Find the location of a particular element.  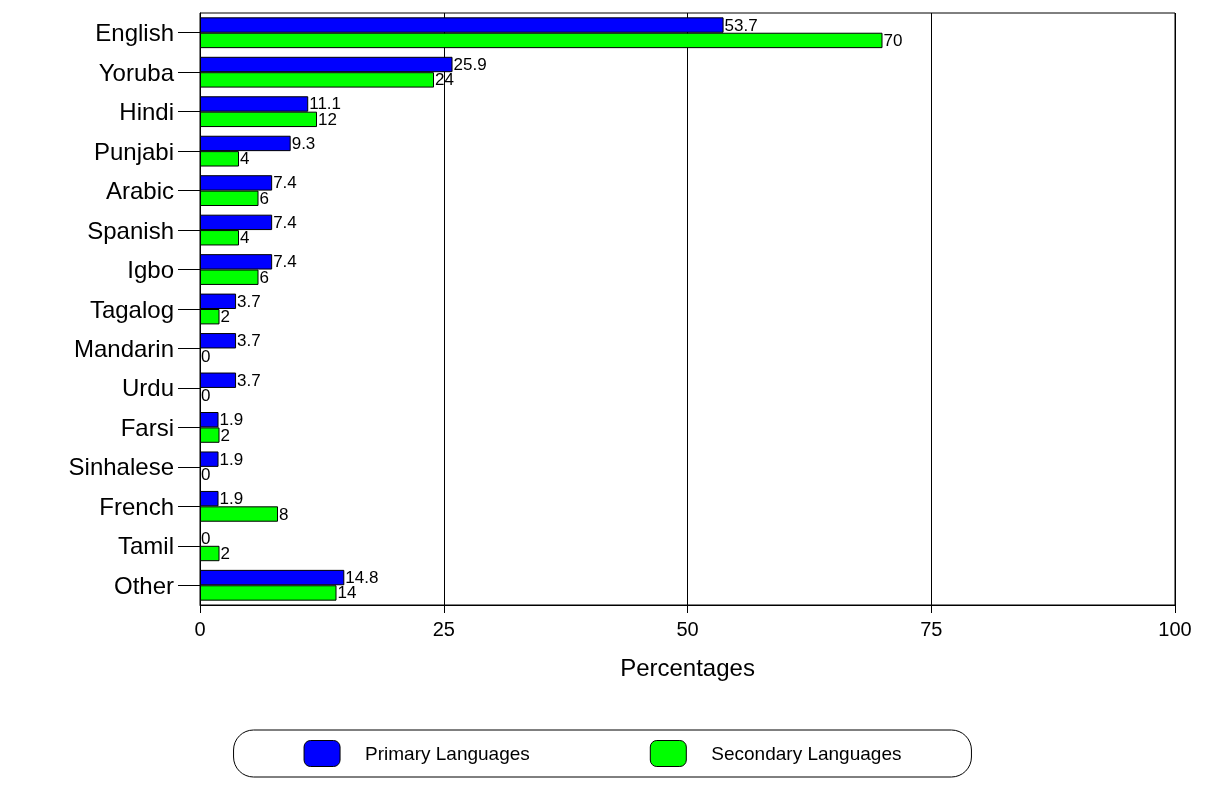

y-tick-label: Farsi is located at coordinates (147, 427).